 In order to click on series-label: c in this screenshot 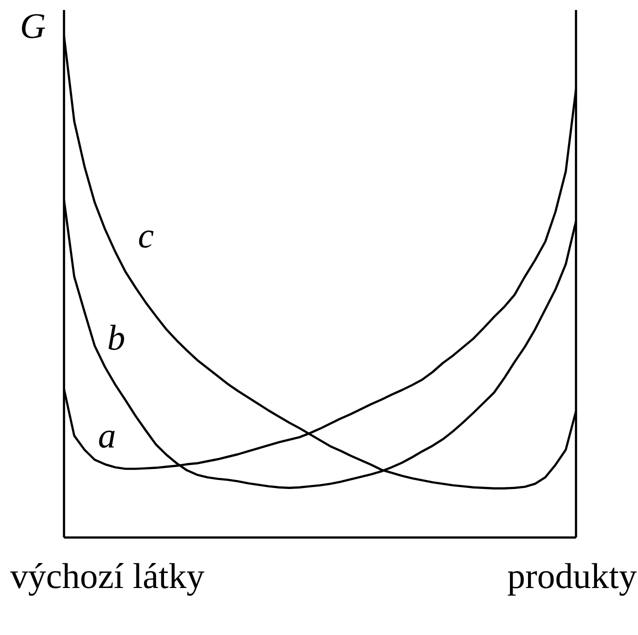, I will do `click(146, 239)`.